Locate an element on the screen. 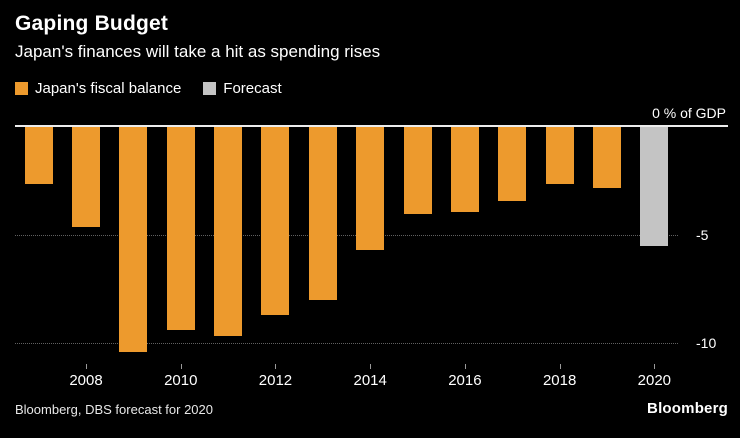 The image size is (740, 438). y-axis-labels: -5 -10 is located at coordinates (703, 245).